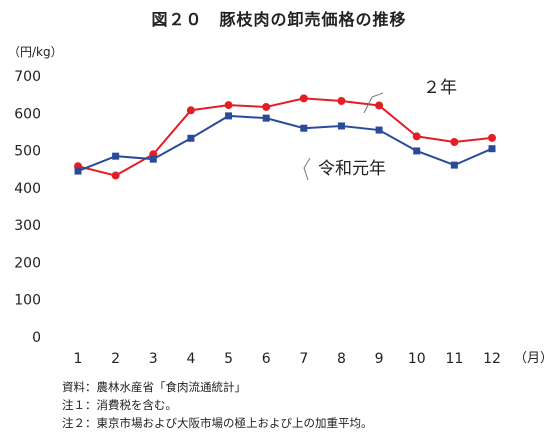 The width and height of the screenshot is (558, 439). I want to click on y-tick-label: 100, so click(27, 301).